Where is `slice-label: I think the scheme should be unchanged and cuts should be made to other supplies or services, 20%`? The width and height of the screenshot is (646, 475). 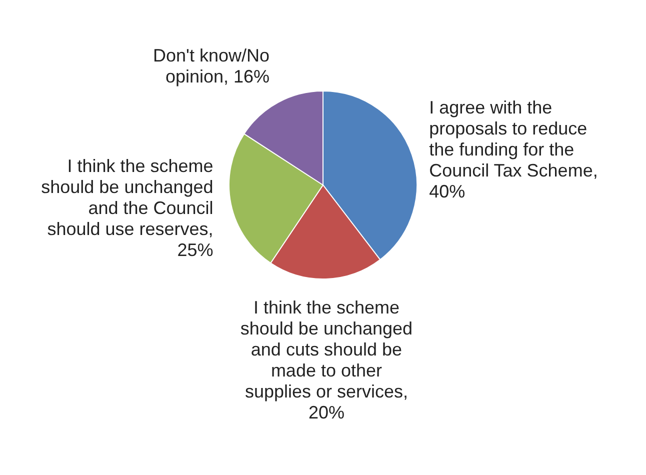 slice-label: I think the scheme should be unchanged and cuts should be made to other supplies or services, 20% is located at coordinates (326, 360).